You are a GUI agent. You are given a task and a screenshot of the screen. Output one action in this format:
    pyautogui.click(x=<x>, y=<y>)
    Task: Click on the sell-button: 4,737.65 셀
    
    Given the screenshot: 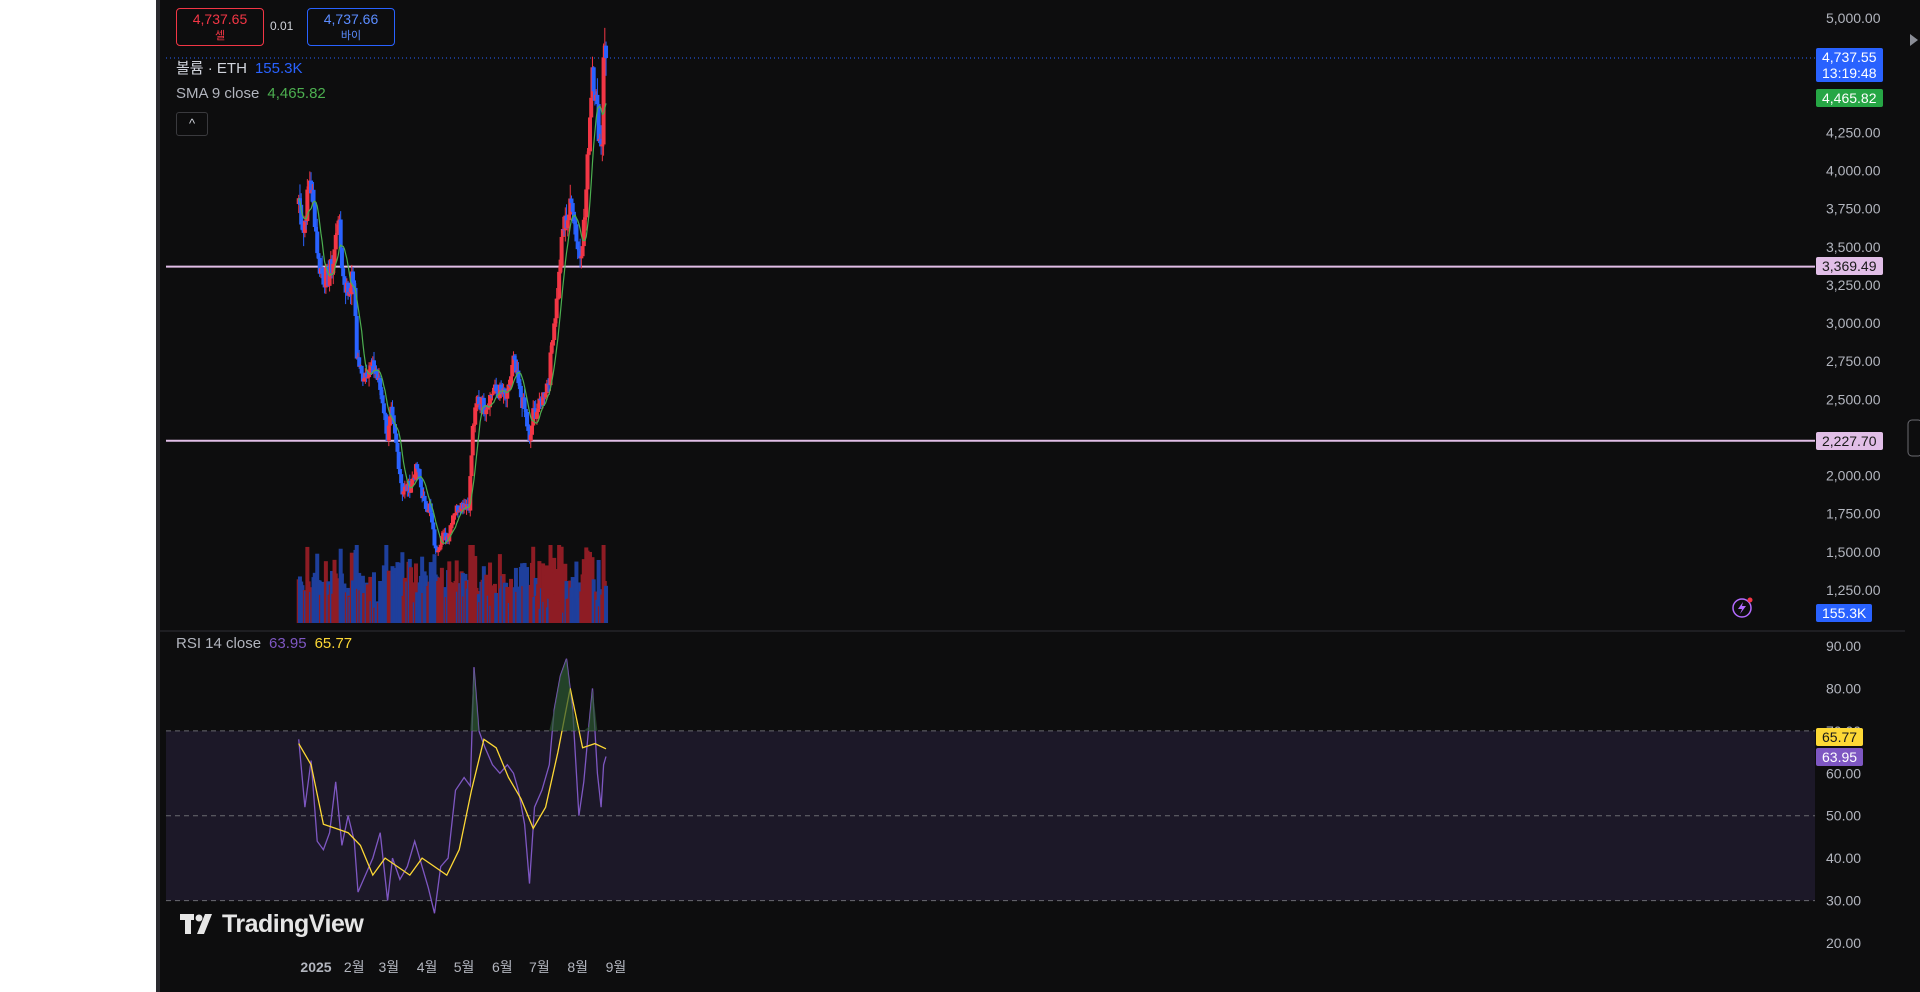 What is the action you would take?
    pyautogui.click(x=220, y=27)
    